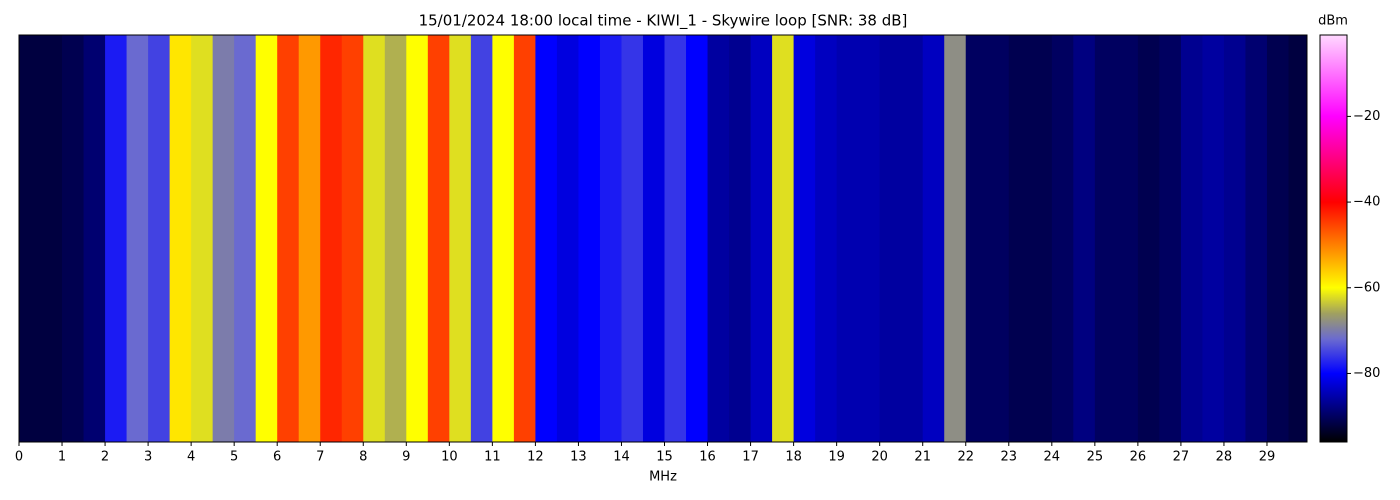  What do you see at coordinates (1366, 116) in the screenshot?
I see `colorbar-tick-label: −20` at bounding box center [1366, 116].